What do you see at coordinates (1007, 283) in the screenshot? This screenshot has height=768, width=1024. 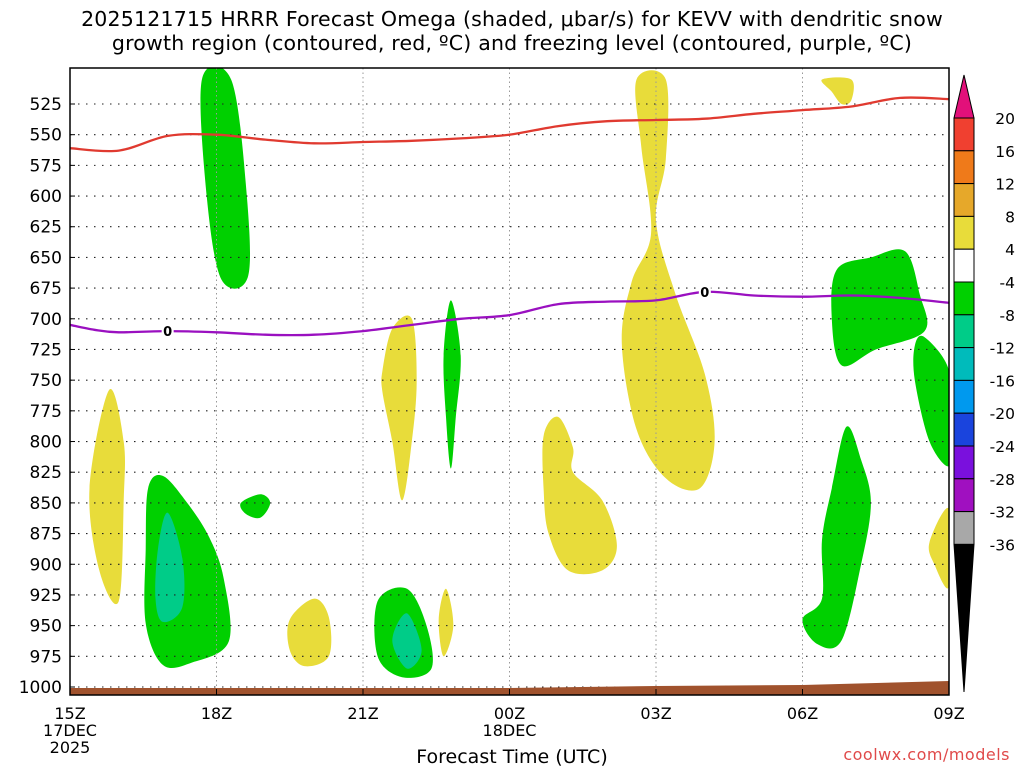 I see `colorbar-label-5: -4` at bounding box center [1007, 283].